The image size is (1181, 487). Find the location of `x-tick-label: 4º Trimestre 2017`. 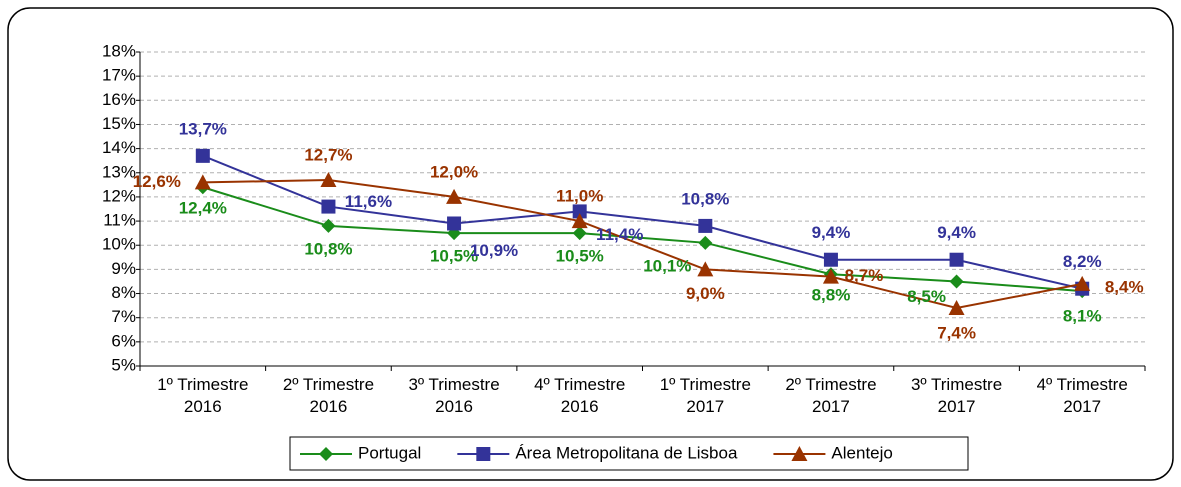

x-tick-label: 4º Trimestre 2017 is located at coordinates (1082, 395).